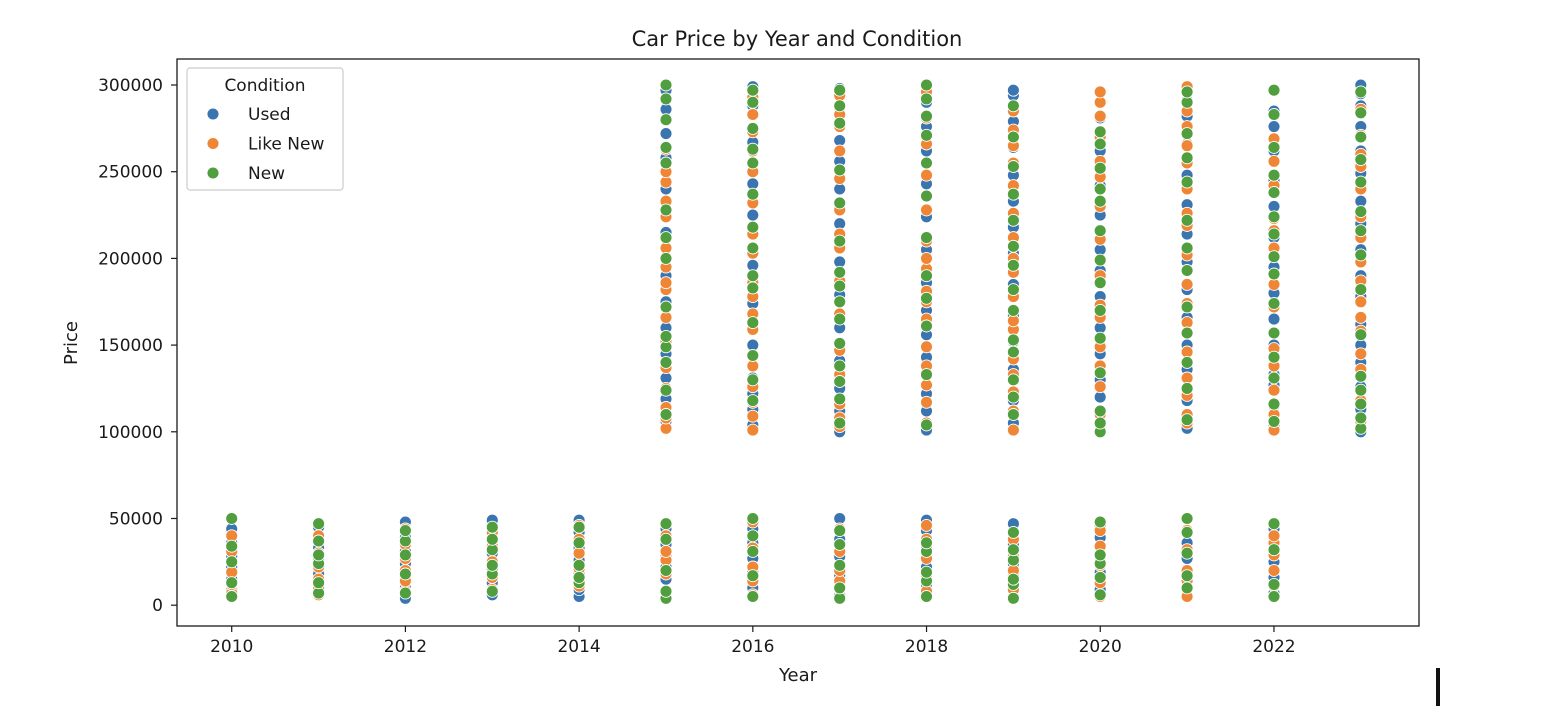  Describe the element at coordinates (269, 115) in the screenshot. I see `legend-label-used: Used` at that location.